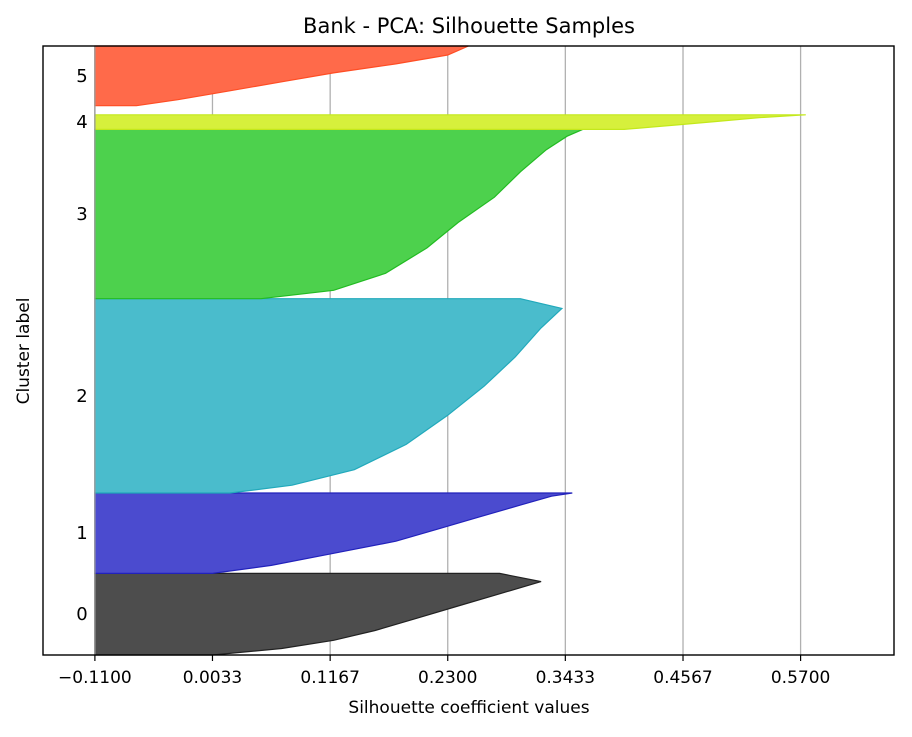 Image resolution: width=912 pixels, height=737 pixels. What do you see at coordinates (800, 678) in the screenshot?
I see `x-tick-label-6: 0.5700` at bounding box center [800, 678].